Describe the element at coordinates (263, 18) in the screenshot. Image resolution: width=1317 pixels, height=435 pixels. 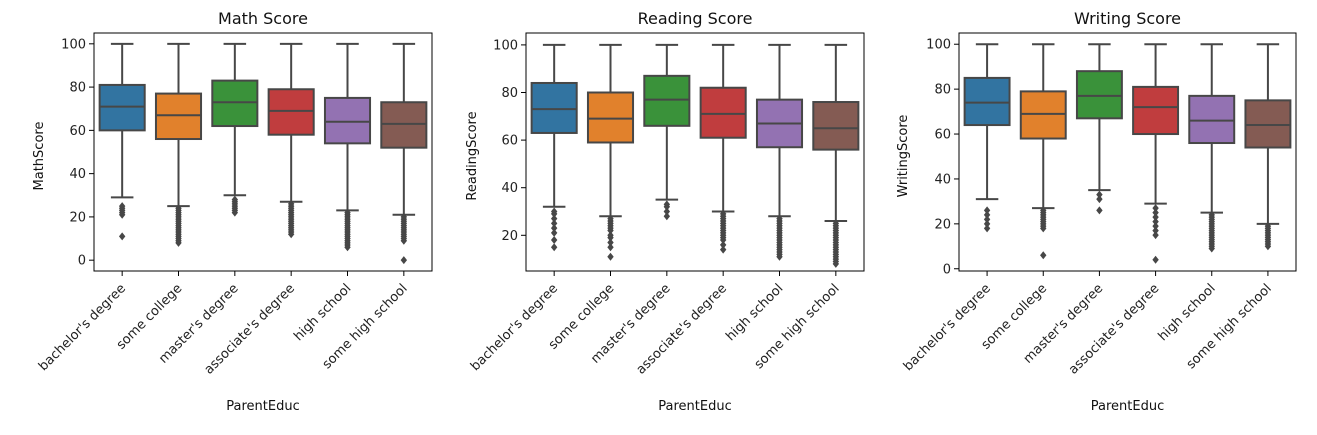
I see `chart-title: Math Score` at that location.